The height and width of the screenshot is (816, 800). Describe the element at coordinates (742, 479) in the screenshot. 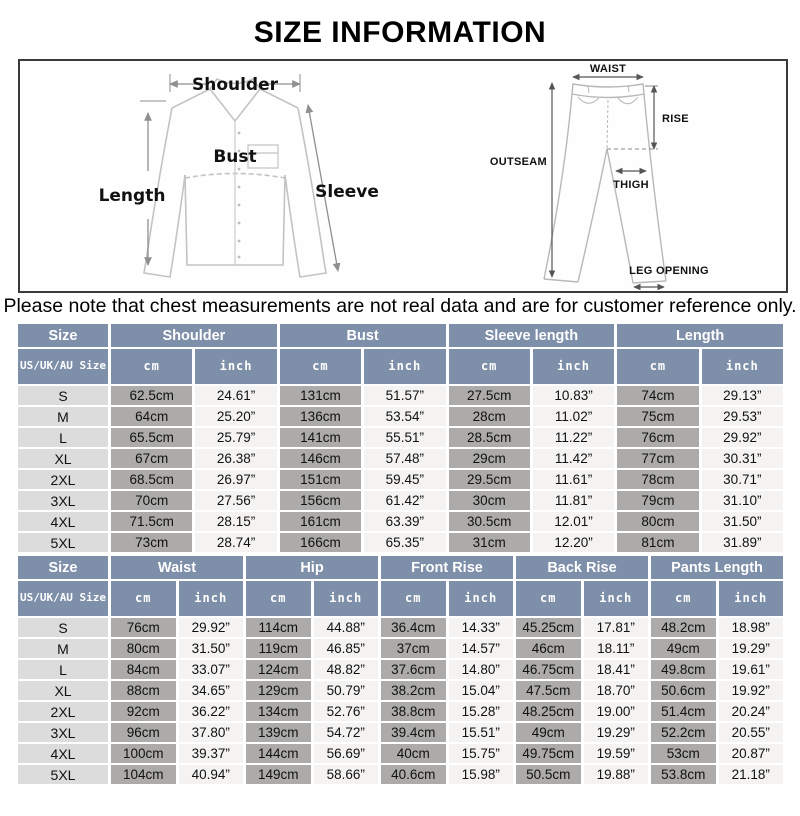

I see `inch-value-cell: 30.71”` at that location.